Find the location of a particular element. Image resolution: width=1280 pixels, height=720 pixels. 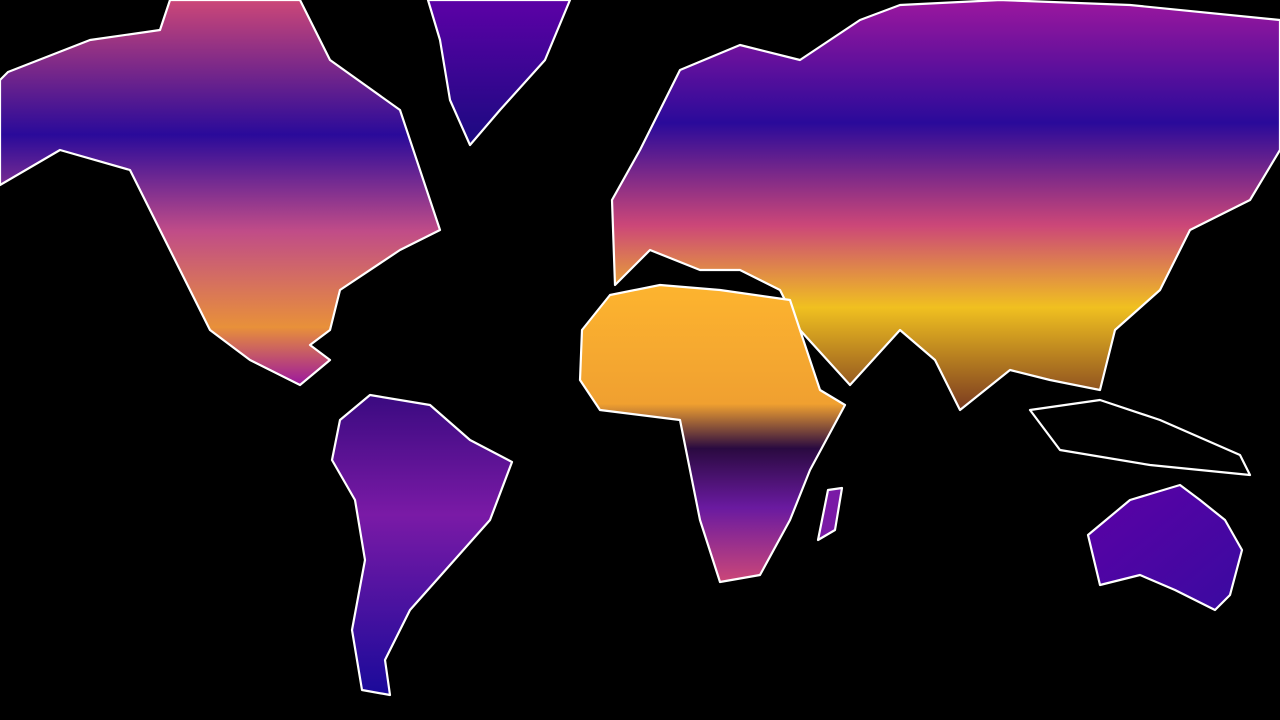

africa is located at coordinates (712, 433).